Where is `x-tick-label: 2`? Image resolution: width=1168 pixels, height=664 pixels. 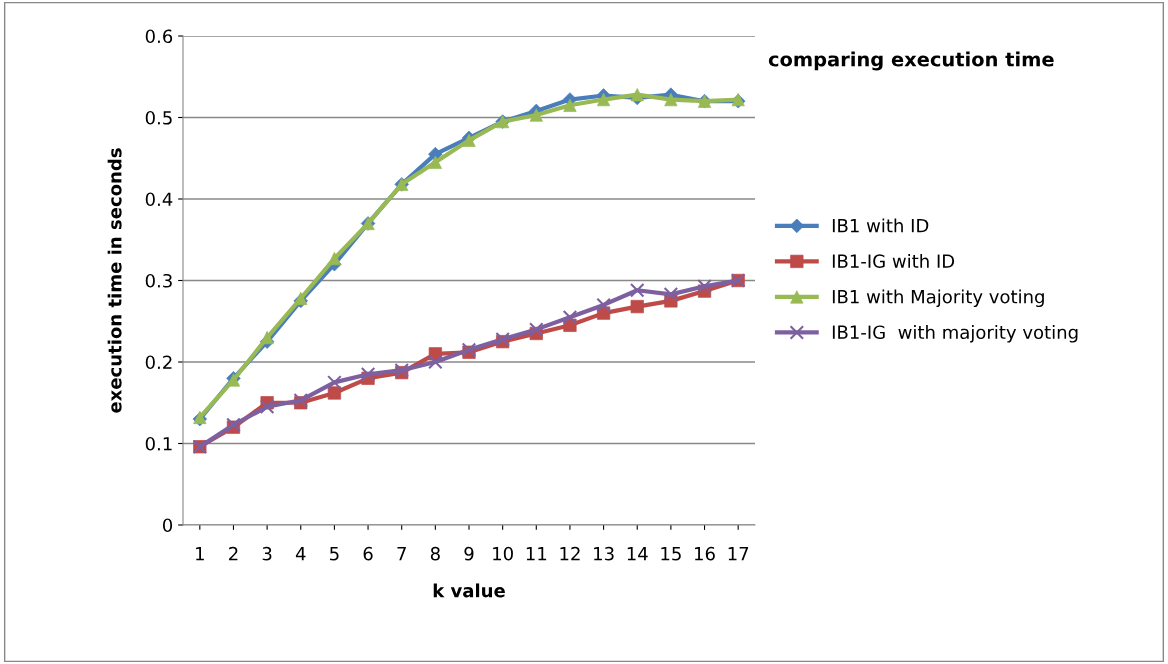 x-tick-label: 2 is located at coordinates (233, 553).